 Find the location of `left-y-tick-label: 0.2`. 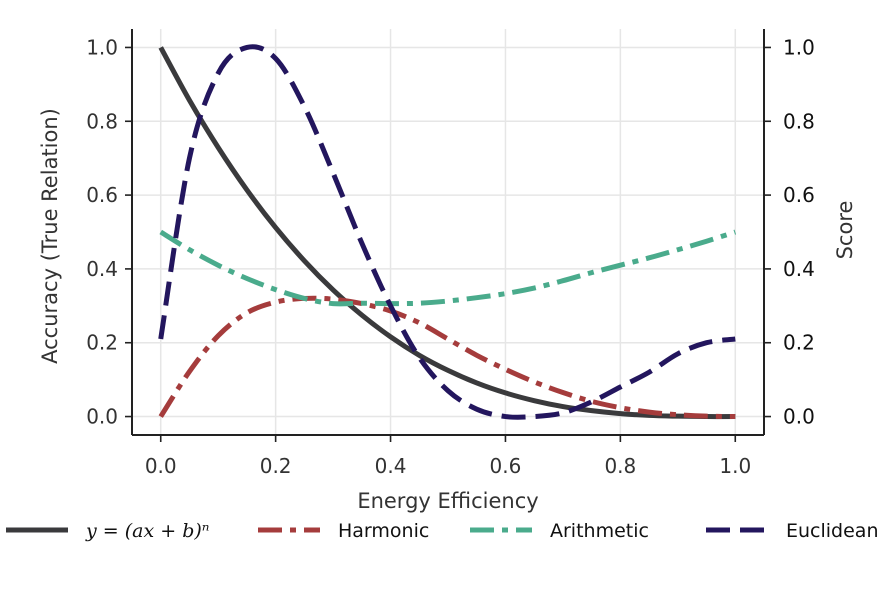

left-y-tick-label: 0.2 is located at coordinates (102, 343).